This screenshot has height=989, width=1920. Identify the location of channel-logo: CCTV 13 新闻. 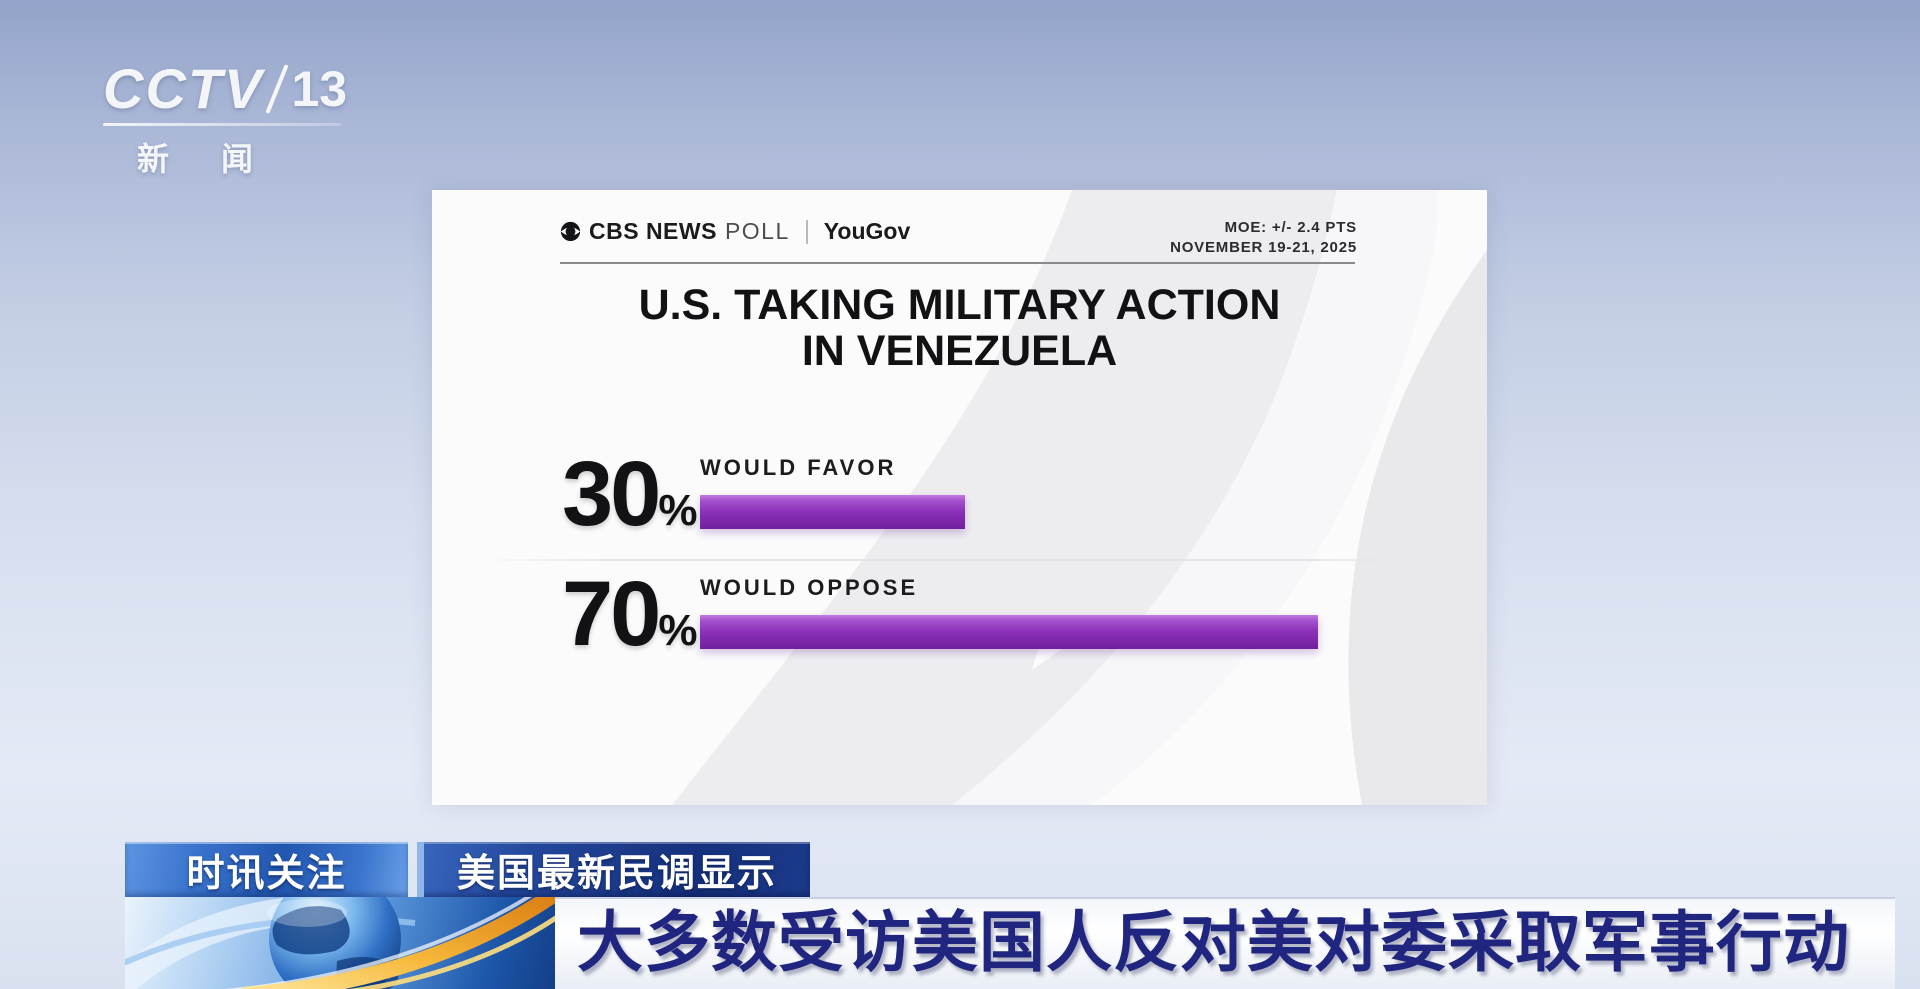
(225, 118).